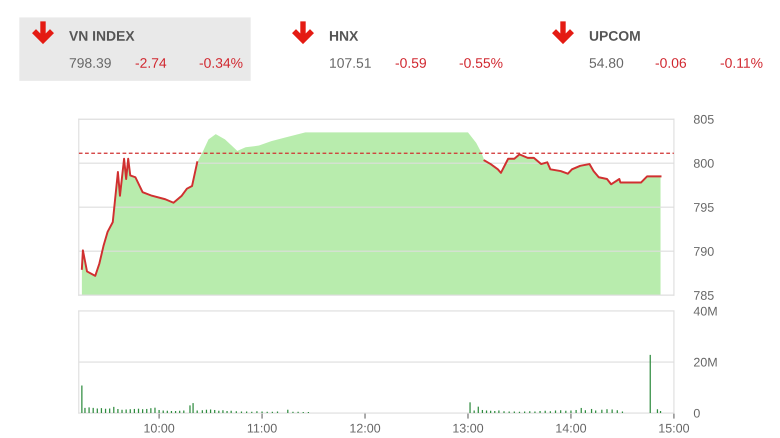 The height and width of the screenshot is (438, 780). What do you see at coordinates (344, 36) in the screenshot?
I see `category-label: HNX` at bounding box center [344, 36].